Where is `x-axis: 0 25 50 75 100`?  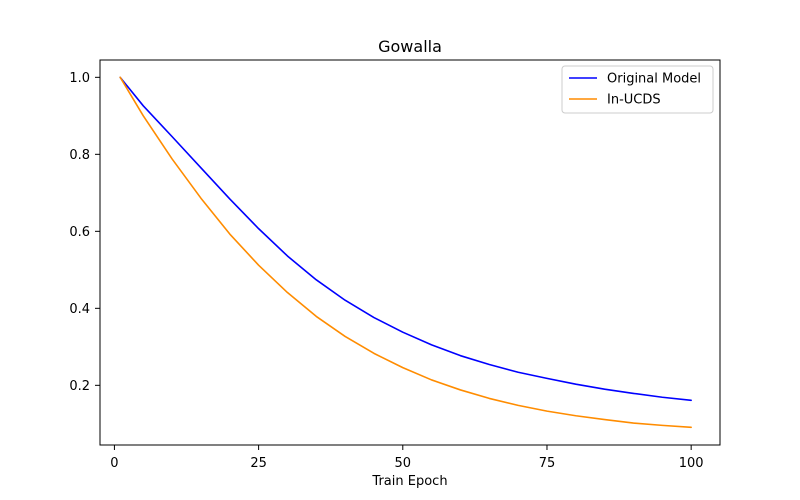 x-axis: 0 25 50 75 100 is located at coordinates (407, 458).